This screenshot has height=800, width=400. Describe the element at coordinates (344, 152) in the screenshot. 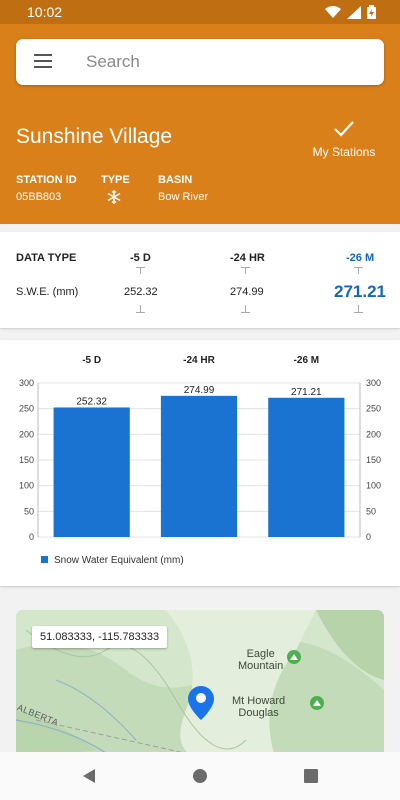

I see `my-stations-label: My Stations` at that location.